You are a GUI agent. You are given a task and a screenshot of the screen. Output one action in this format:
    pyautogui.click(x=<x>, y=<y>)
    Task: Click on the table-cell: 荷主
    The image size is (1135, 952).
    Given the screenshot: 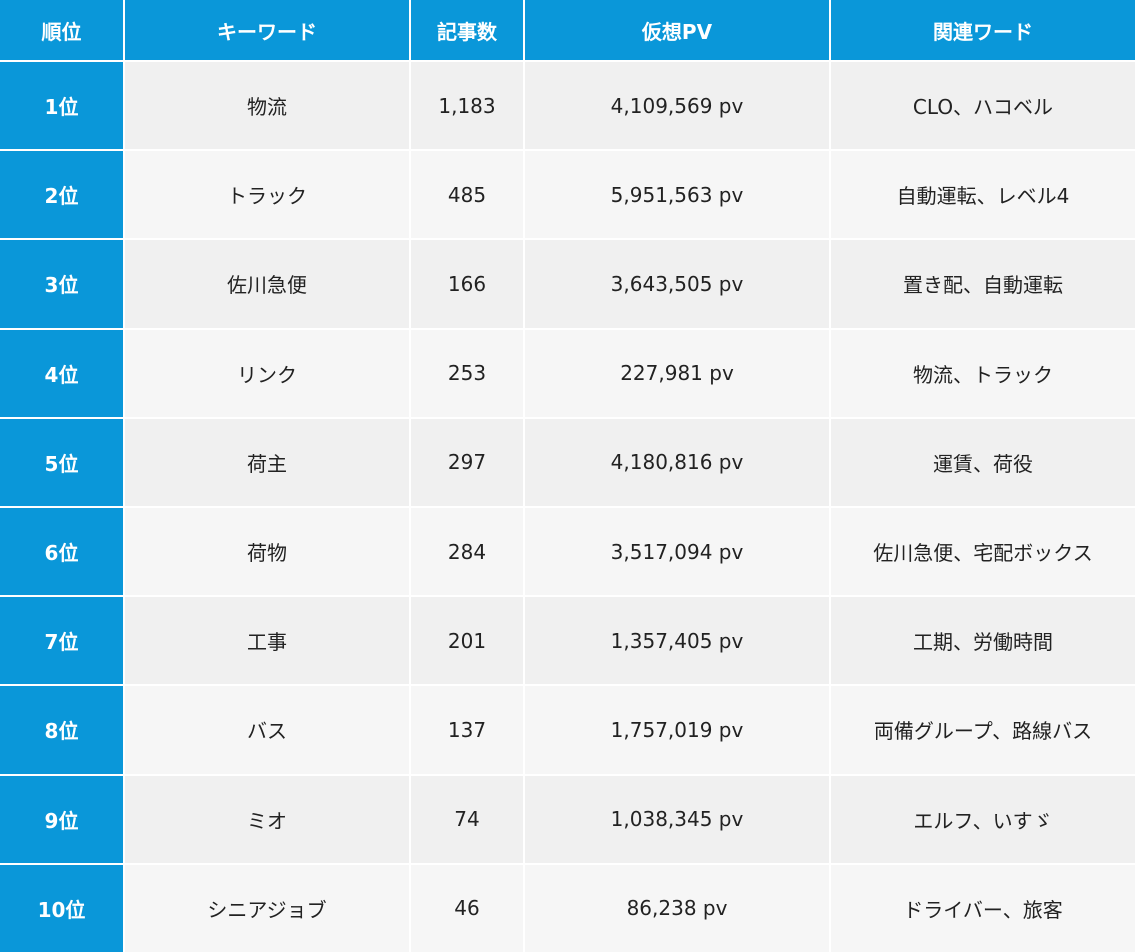 What is the action you would take?
    pyautogui.click(x=267, y=462)
    